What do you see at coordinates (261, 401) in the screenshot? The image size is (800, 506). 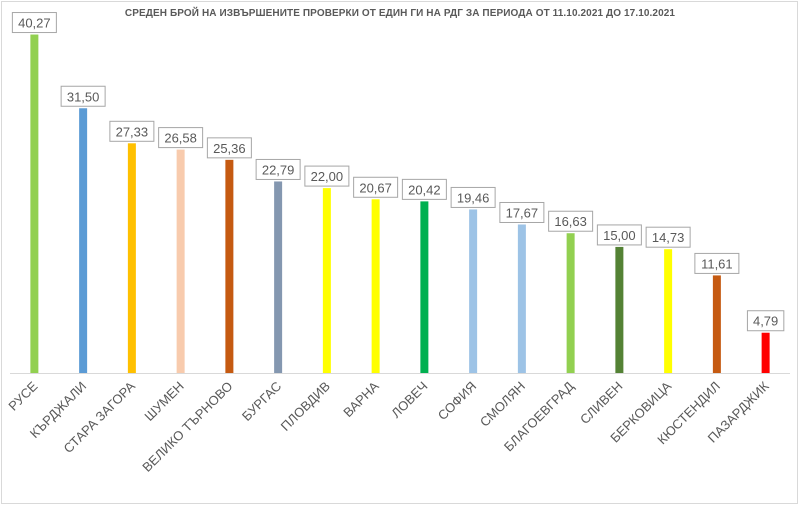 I see `category-label-6: БУРГАС` at bounding box center [261, 401].